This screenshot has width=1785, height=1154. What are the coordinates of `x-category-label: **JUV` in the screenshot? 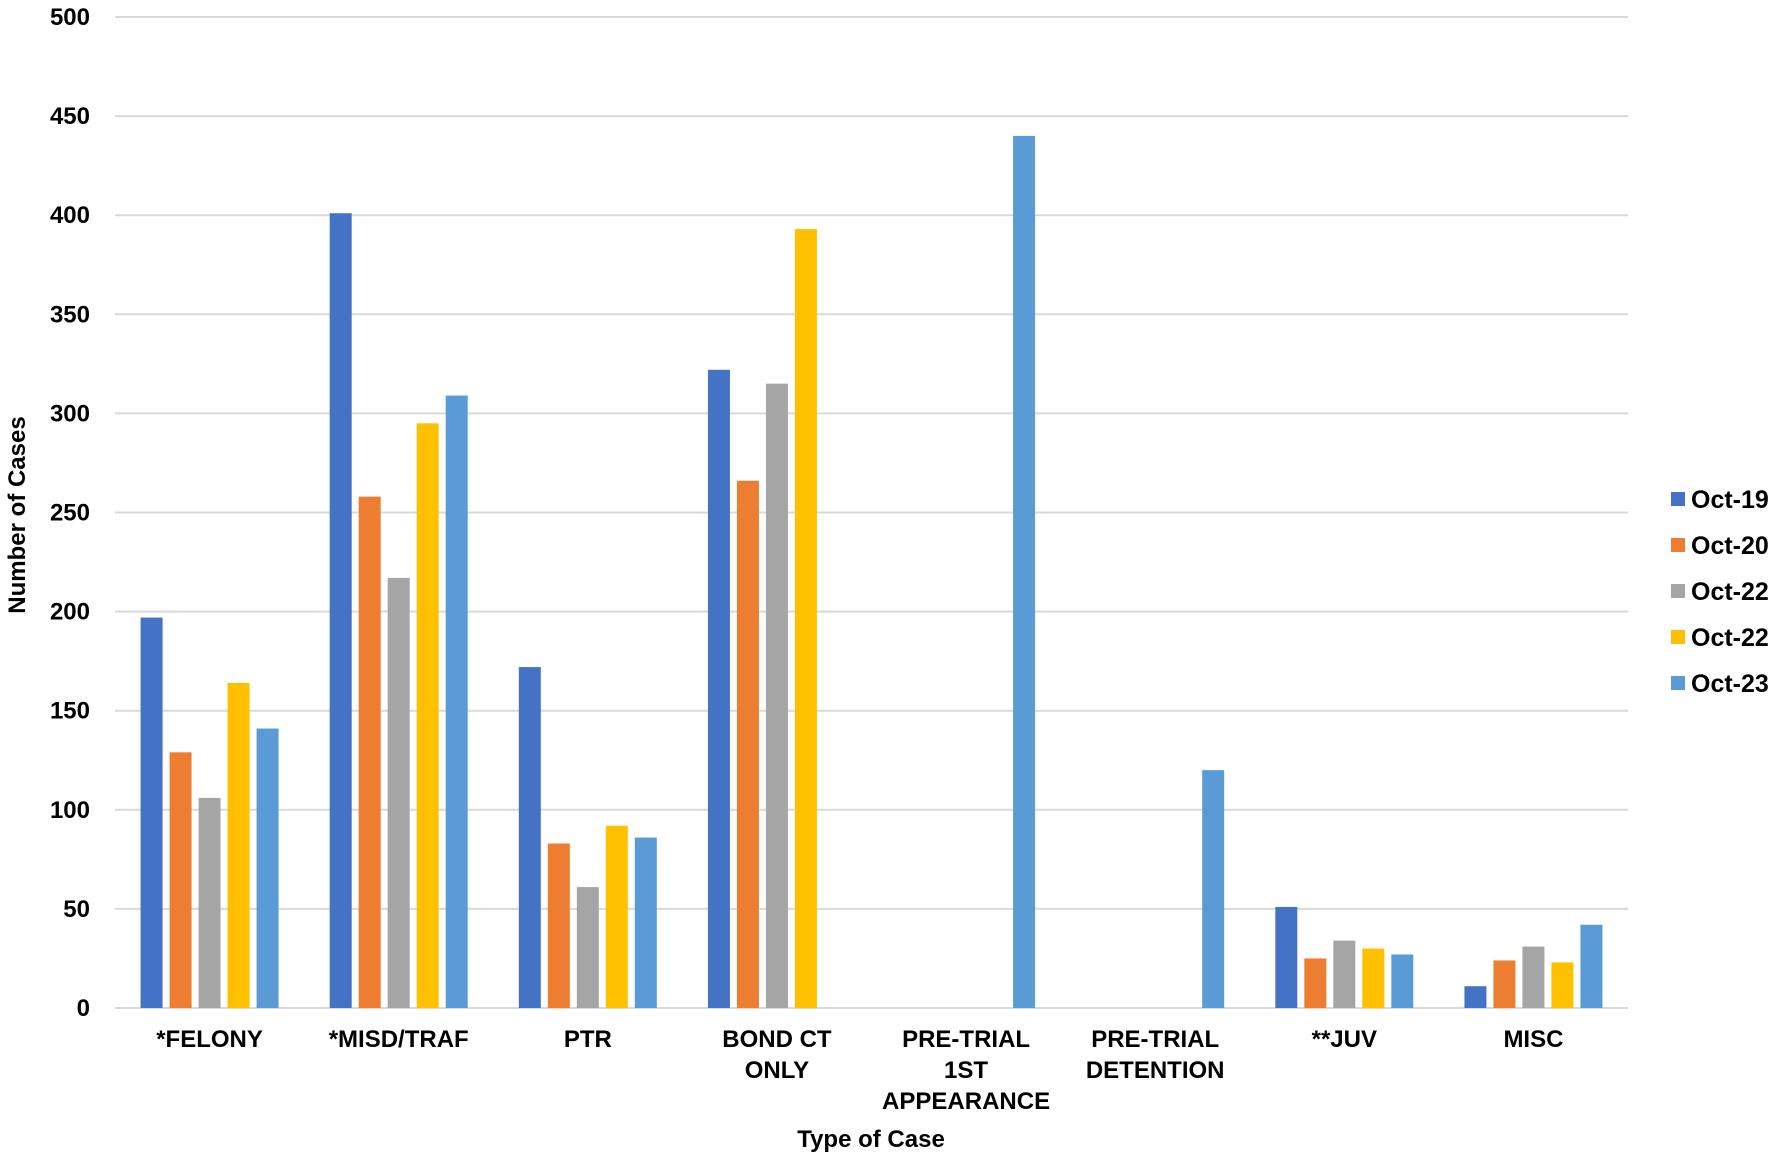 It's located at (1344, 1039).